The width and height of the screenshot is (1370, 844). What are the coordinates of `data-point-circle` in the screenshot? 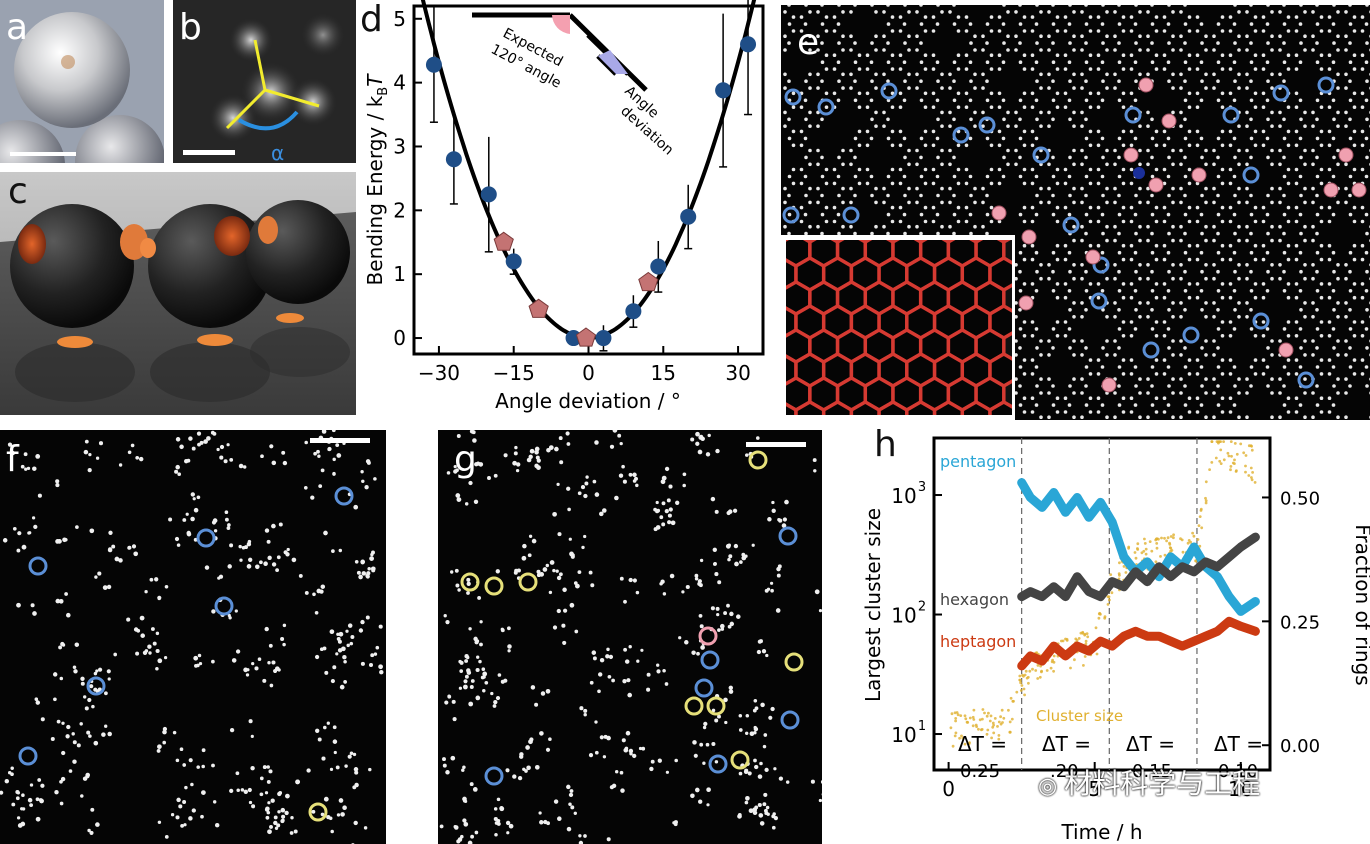 It's located at (748, 44).